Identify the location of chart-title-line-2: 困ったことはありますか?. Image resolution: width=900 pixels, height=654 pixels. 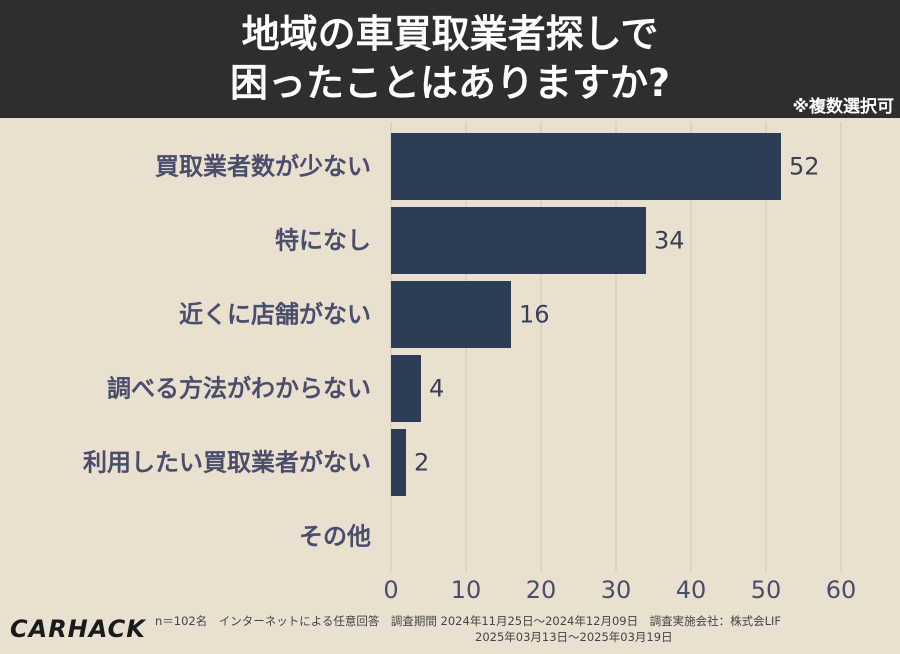
(450, 83).